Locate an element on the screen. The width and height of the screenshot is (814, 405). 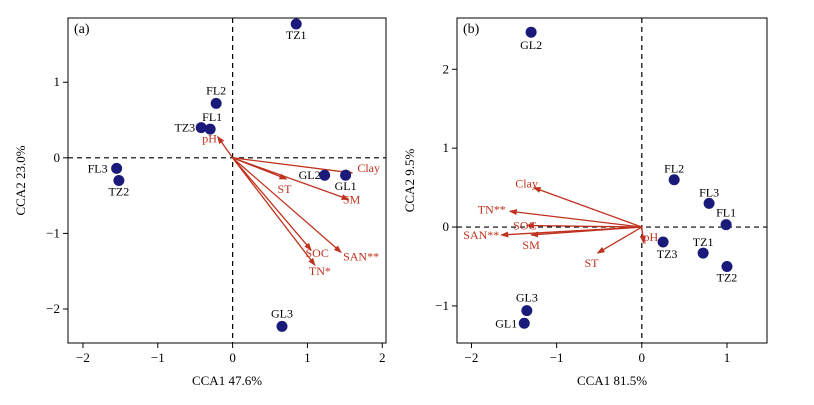
x-axis-label: CCA1 47.6% is located at coordinates (227, 380).